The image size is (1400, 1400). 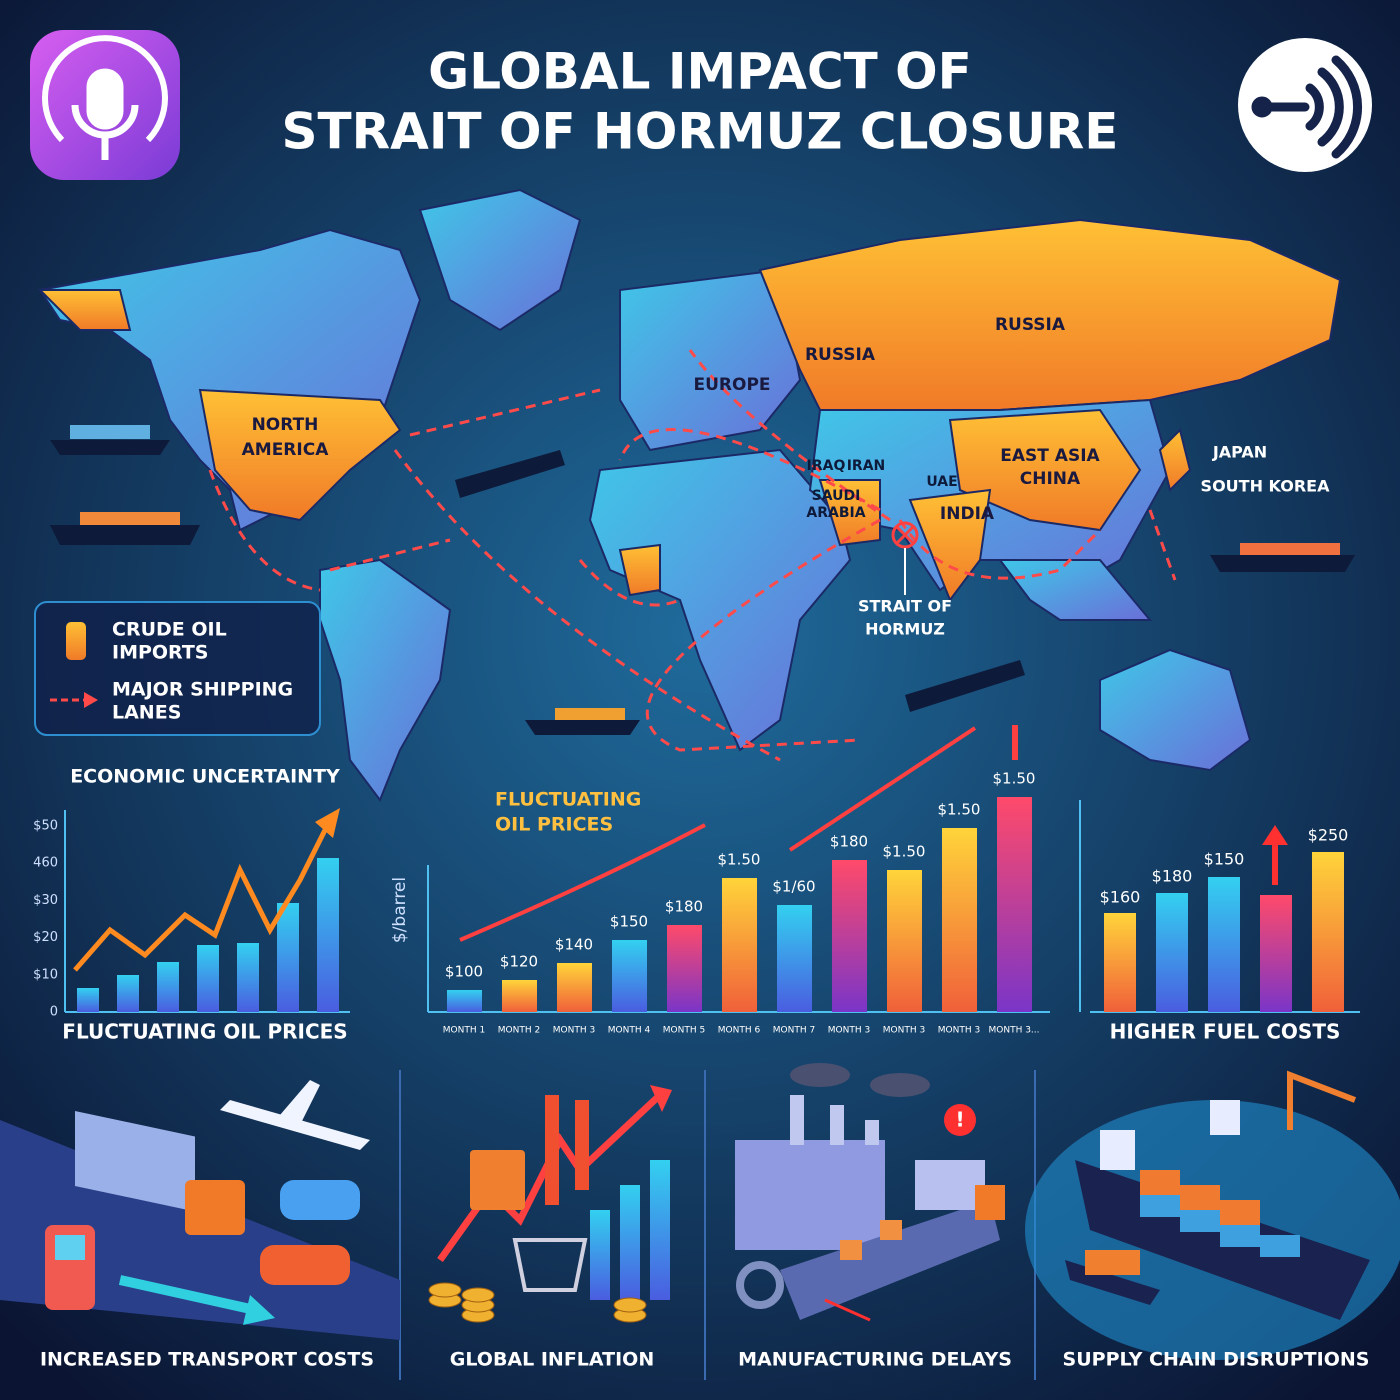 I want to click on map-label: STRAIT OF, so click(x=905, y=606).